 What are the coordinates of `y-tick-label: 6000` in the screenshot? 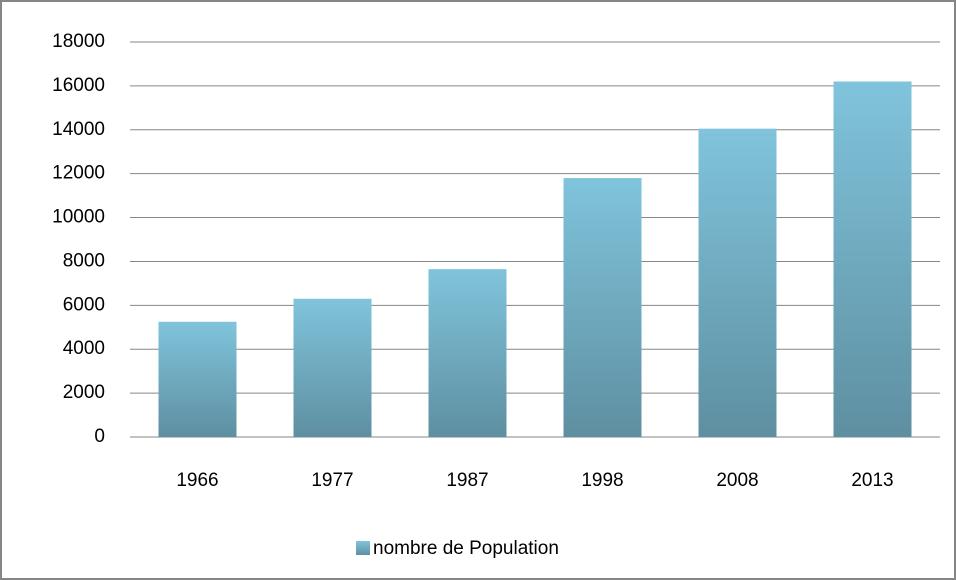 It's located at (84, 304).